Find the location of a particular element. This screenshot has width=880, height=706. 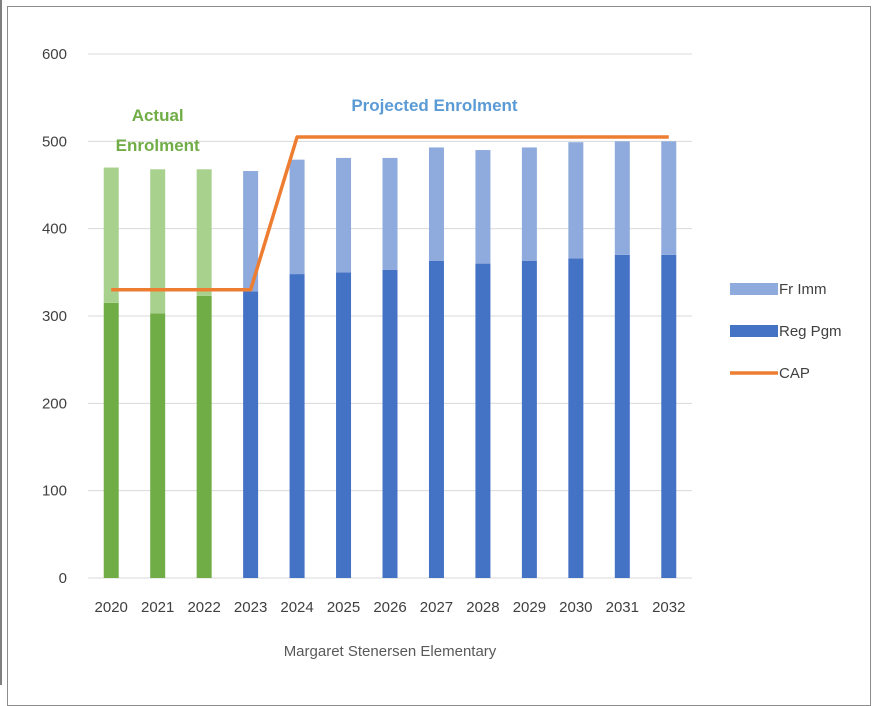

bar-reg-pgm-2024 is located at coordinates (297, 426).